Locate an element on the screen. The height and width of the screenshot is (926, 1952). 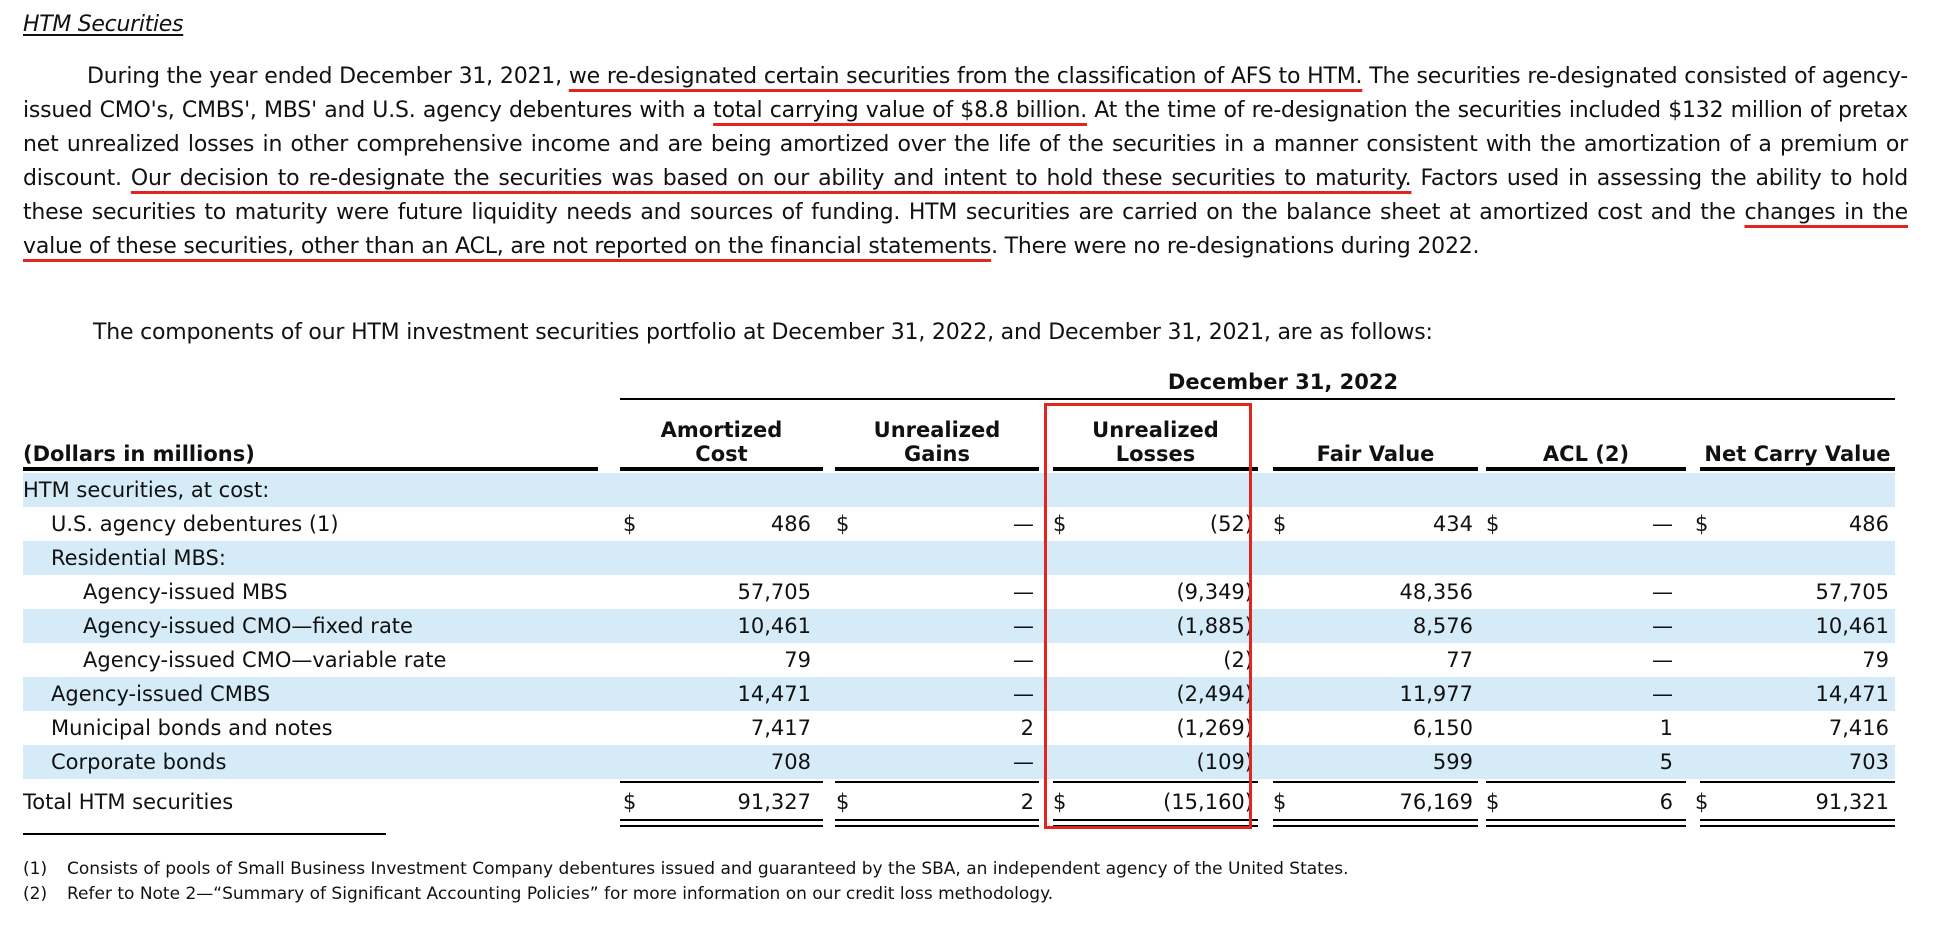
value-cell: 48,356 is located at coordinates (1436, 592).